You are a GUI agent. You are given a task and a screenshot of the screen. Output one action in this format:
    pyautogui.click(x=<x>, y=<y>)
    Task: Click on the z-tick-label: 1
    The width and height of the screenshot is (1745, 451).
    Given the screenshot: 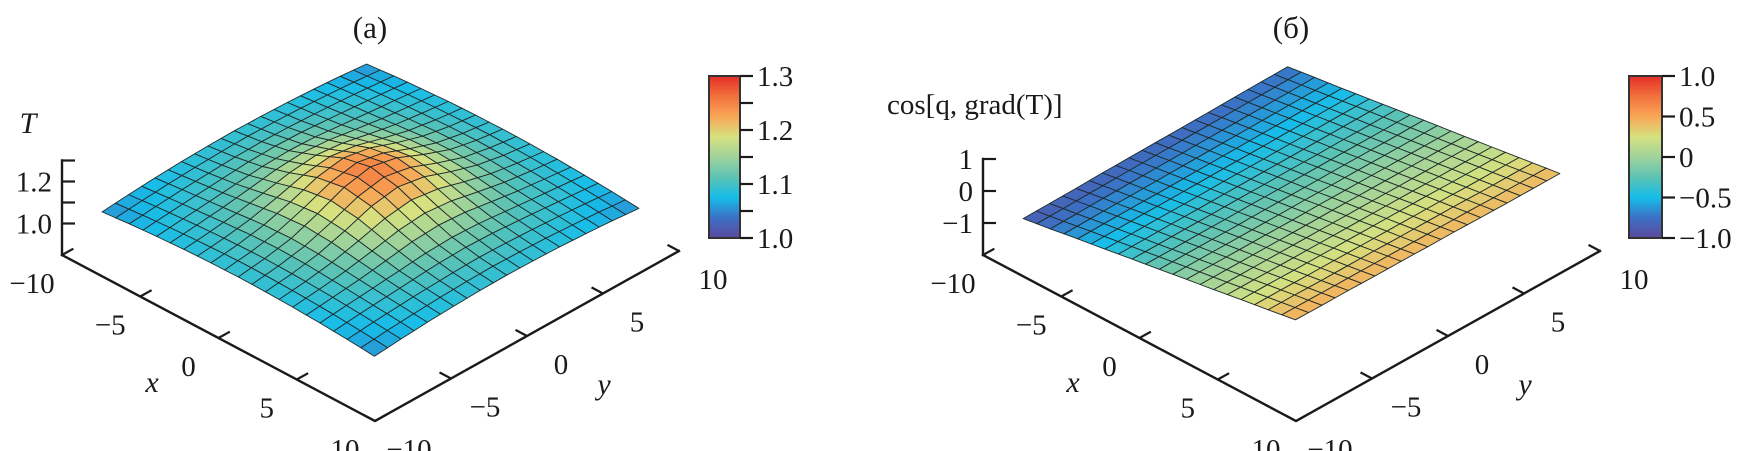 What is the action you would take?
    pyautogui.click(x=966, y=160)
    